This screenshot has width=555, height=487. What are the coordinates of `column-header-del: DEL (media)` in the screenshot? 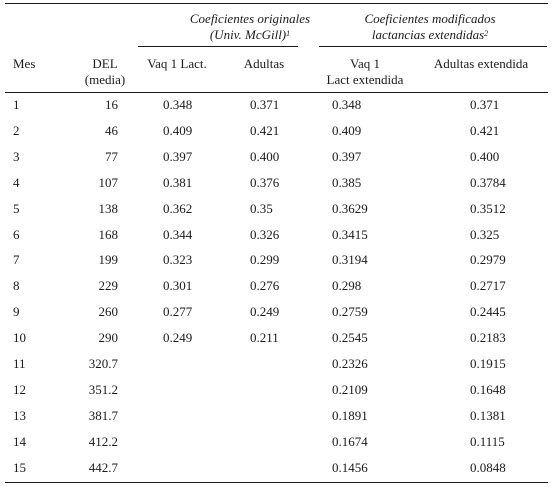 It's located at (105, 71).